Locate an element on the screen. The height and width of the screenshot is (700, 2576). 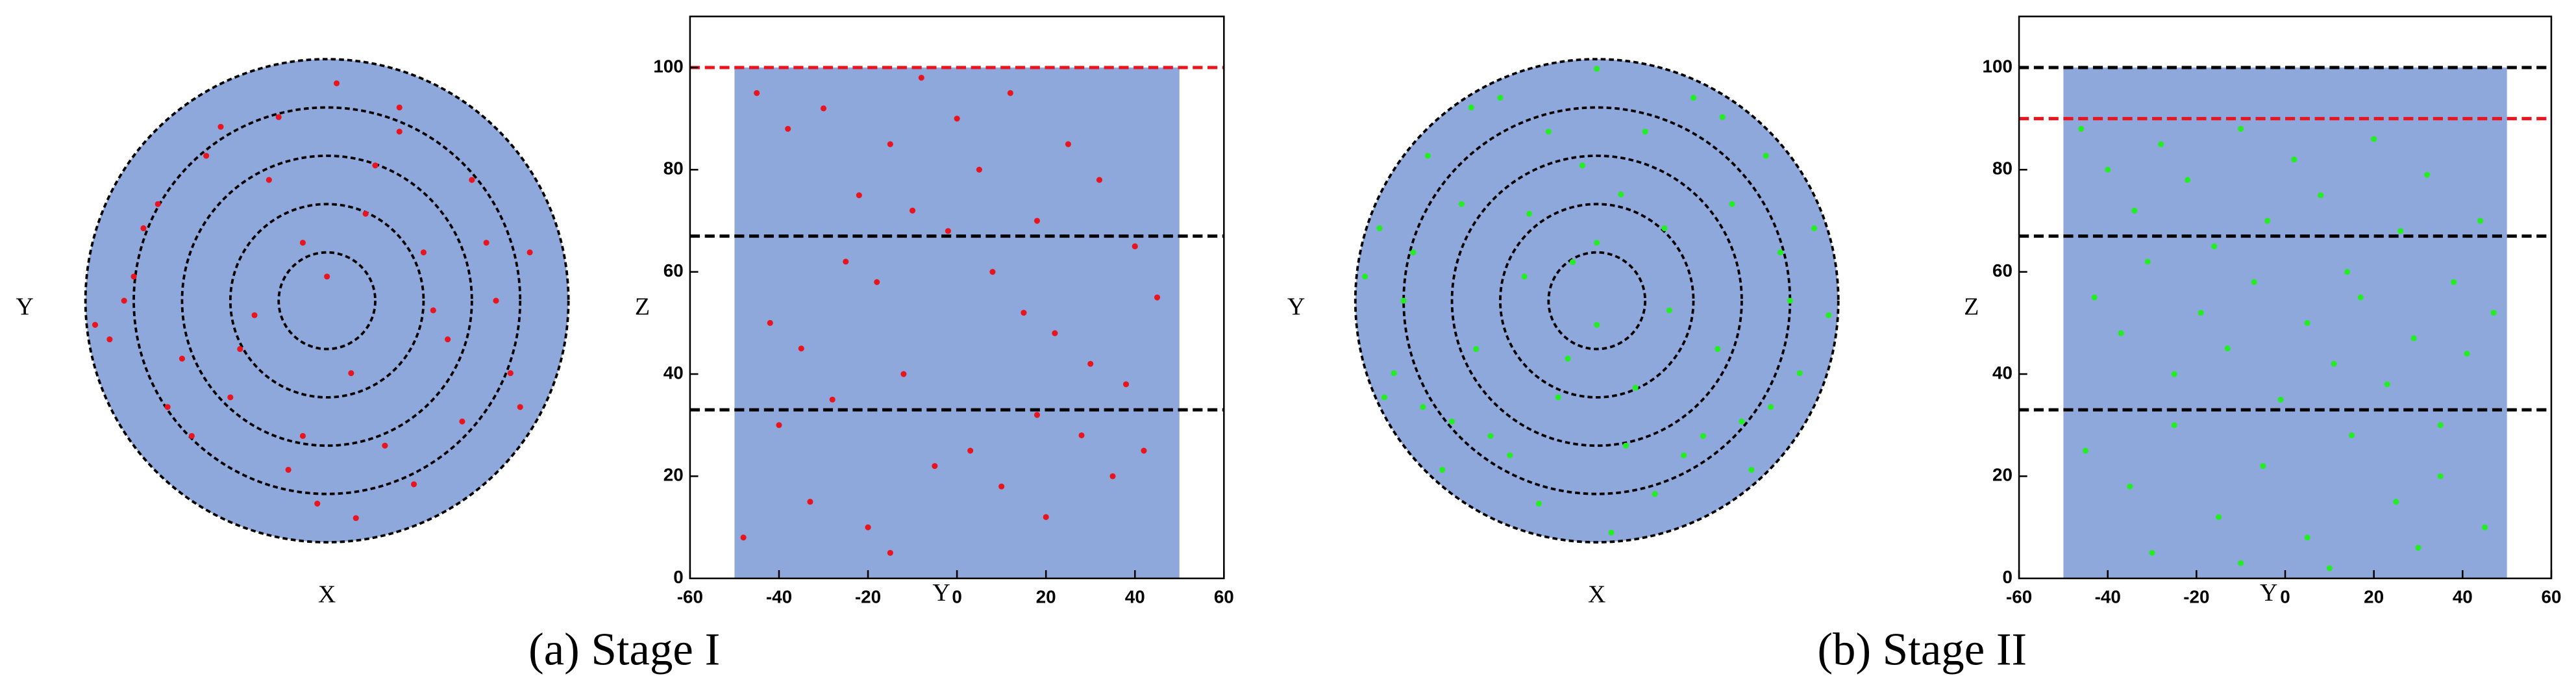
y-tick-label: 60 is located at coordinates (2002, 270).